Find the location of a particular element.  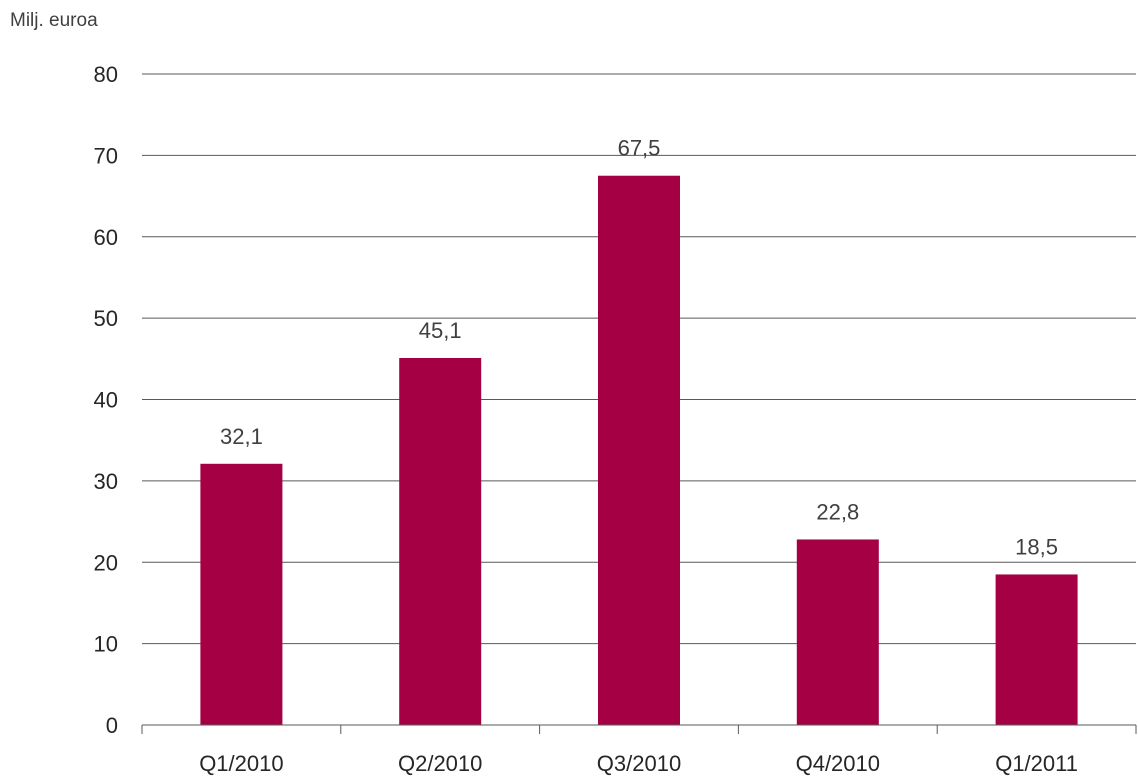

bar-value-label: 32,1 is located at coordinates (241, 436).